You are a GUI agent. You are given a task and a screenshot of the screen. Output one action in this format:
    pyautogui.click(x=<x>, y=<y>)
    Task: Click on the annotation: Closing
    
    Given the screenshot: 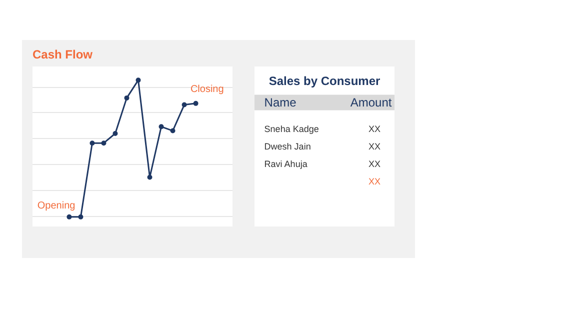 What is the action you would take?
    pyautogui.click(x=207, y=90)
    